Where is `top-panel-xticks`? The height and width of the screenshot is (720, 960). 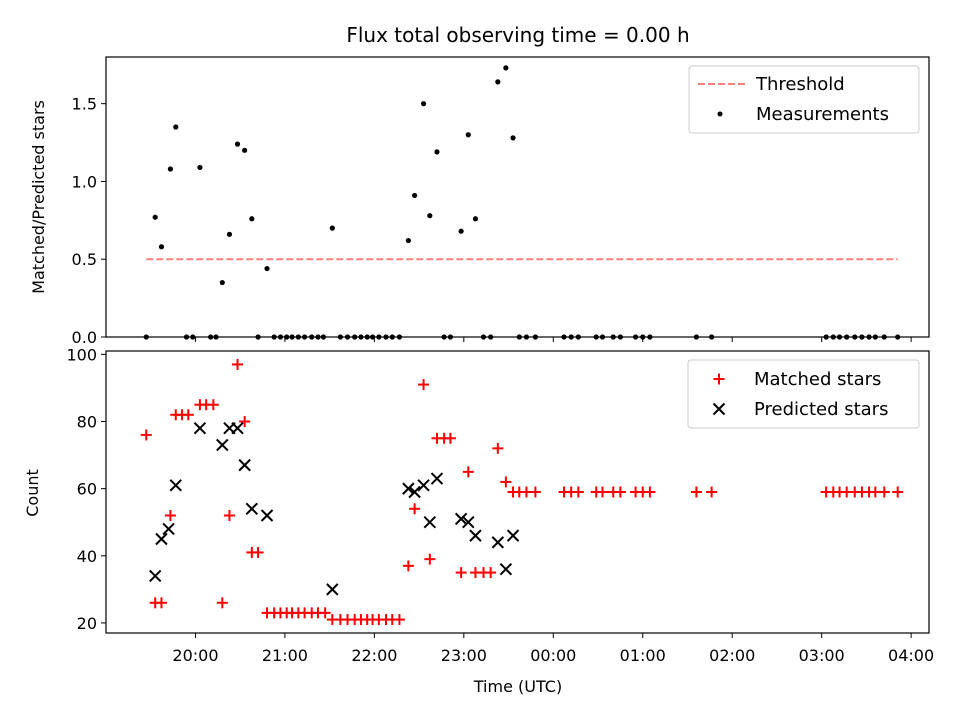 top-panel-xticks is located at coordinates (553, 339).